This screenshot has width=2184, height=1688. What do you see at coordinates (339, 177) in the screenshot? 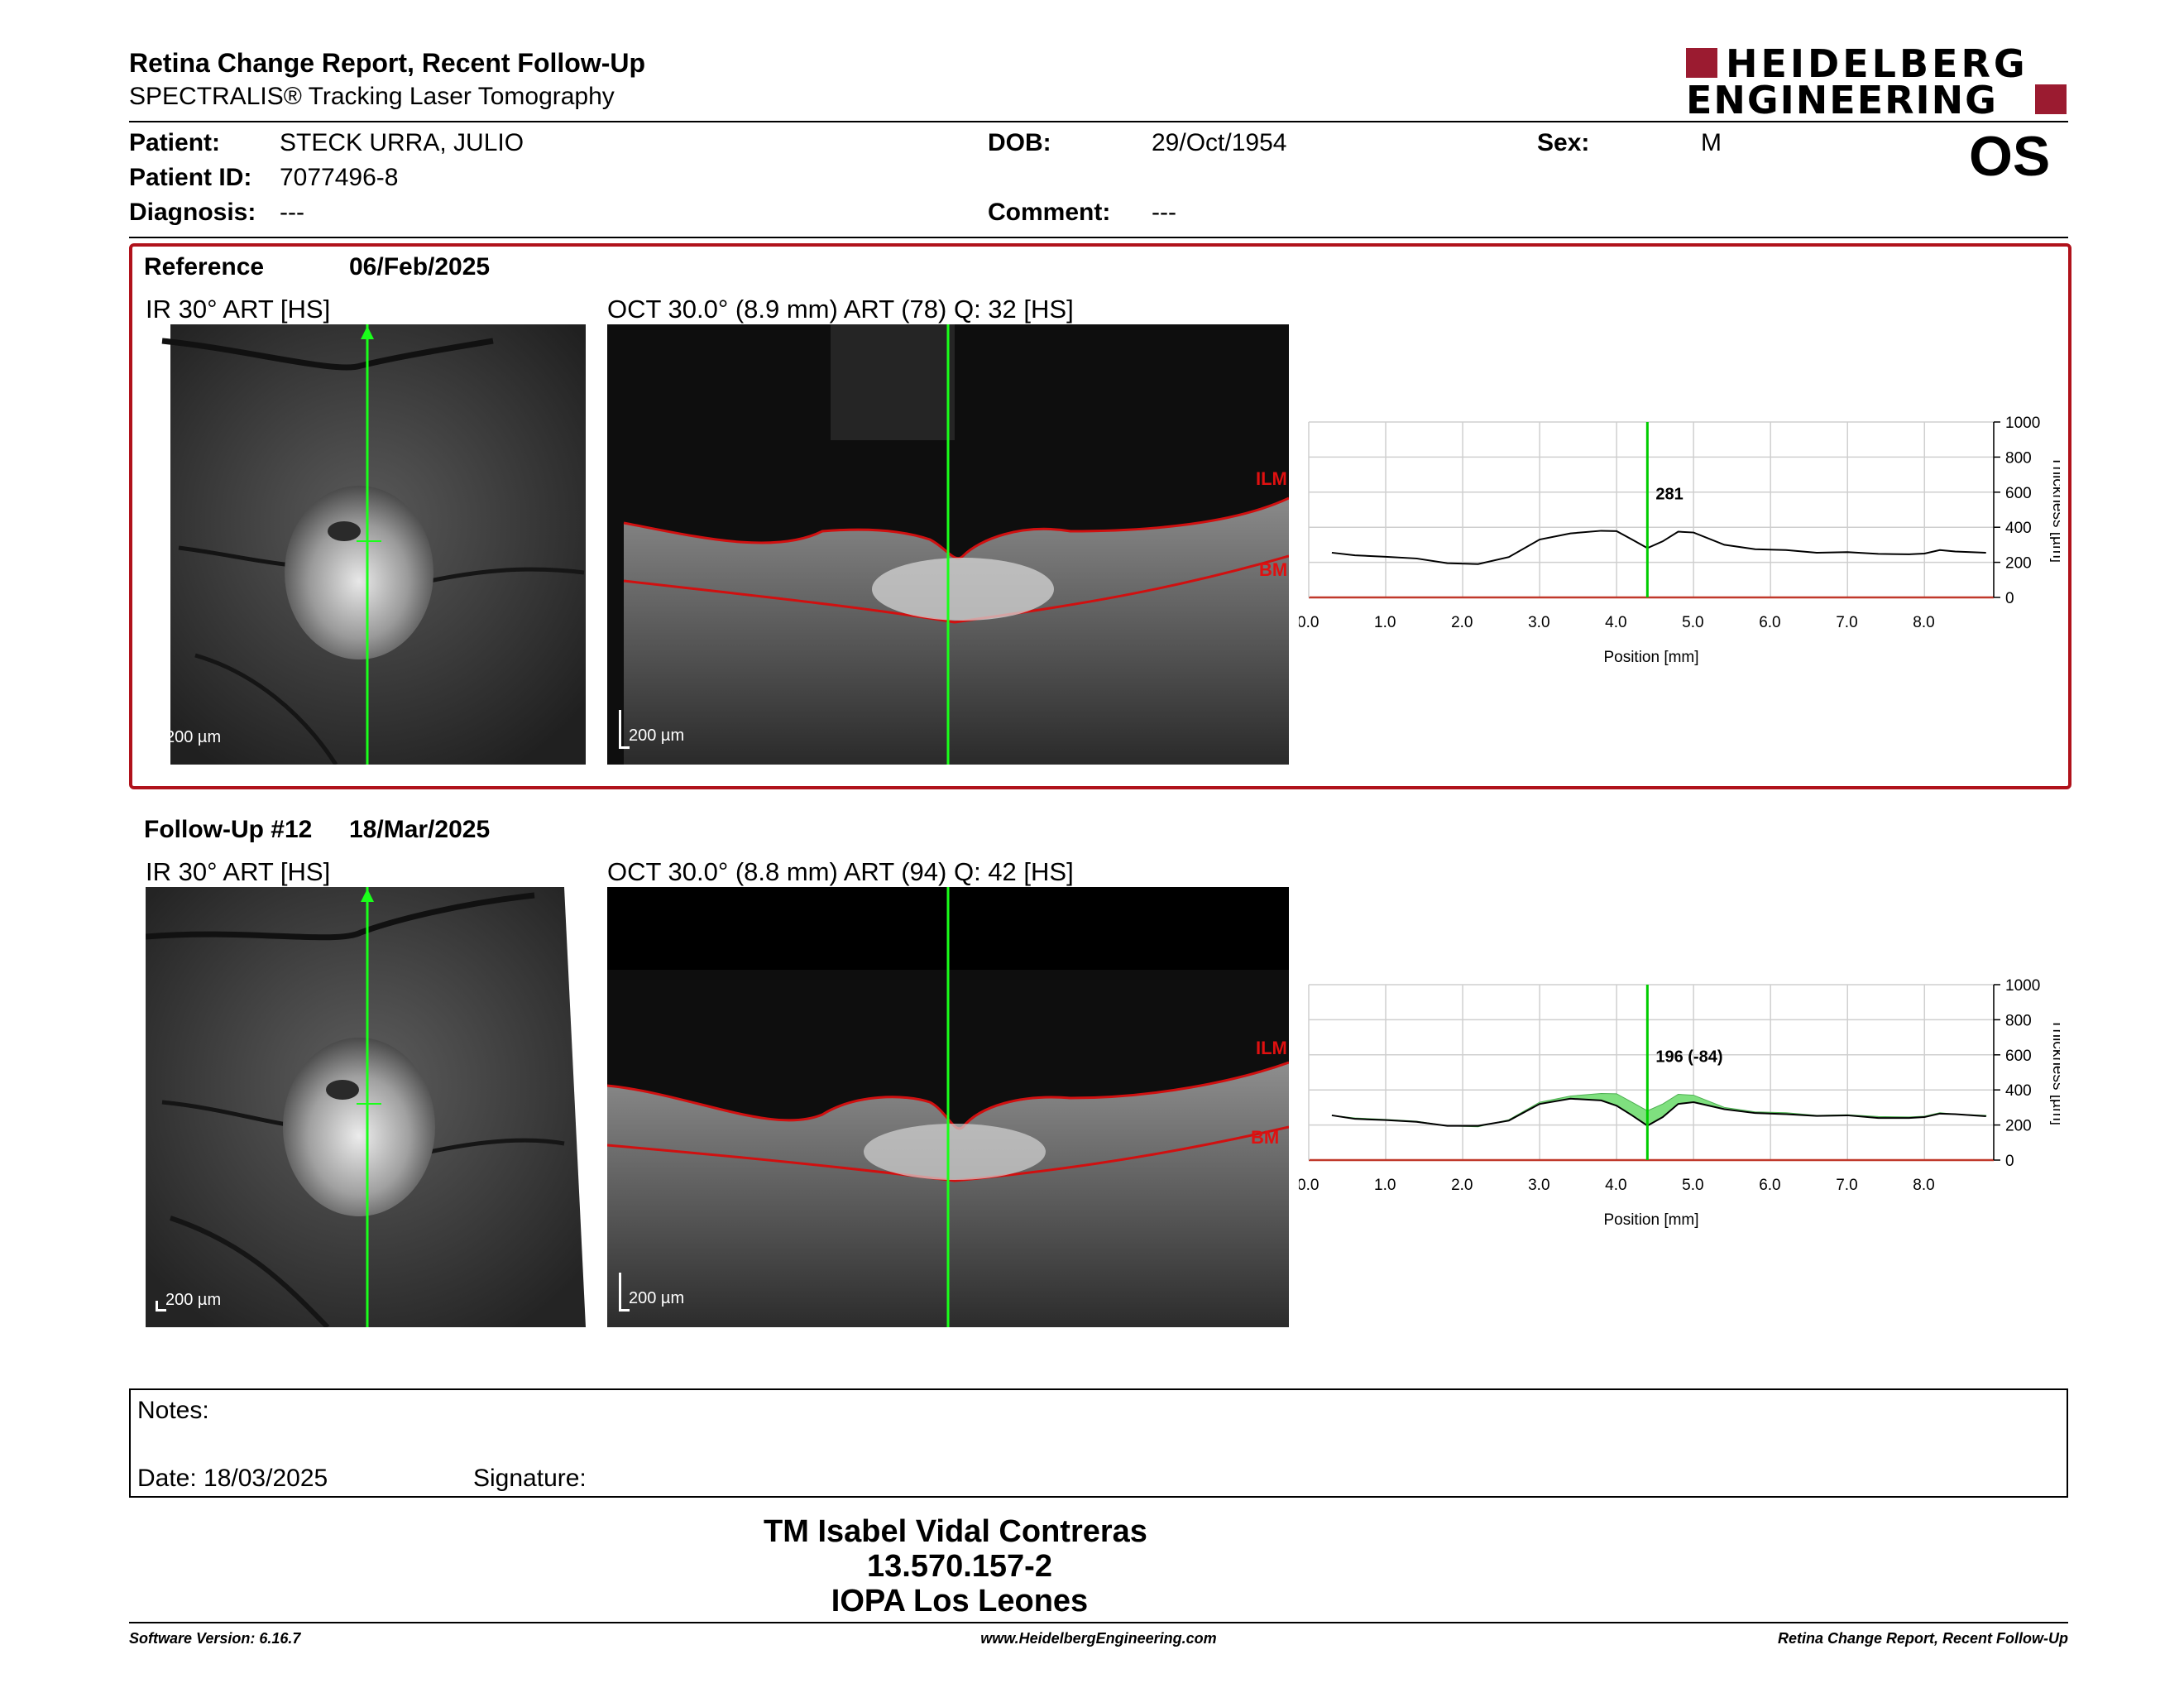
I see `patient-id: 7077496-8` at bounding box center [339, 177].